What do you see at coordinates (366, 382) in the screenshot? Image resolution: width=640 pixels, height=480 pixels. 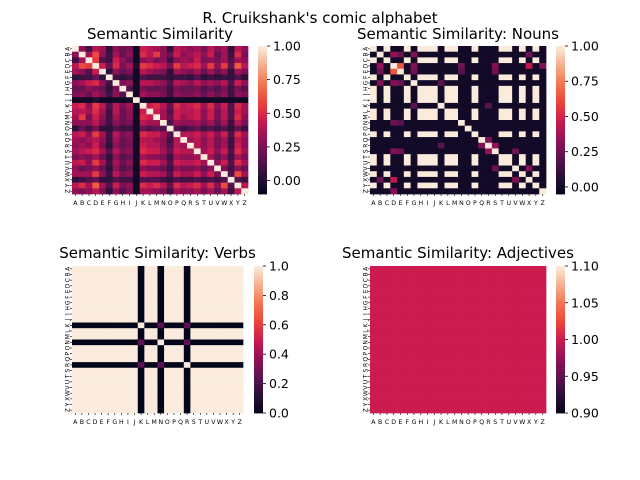 I see `y-tick-label: U` at bounding box center [366, 382].